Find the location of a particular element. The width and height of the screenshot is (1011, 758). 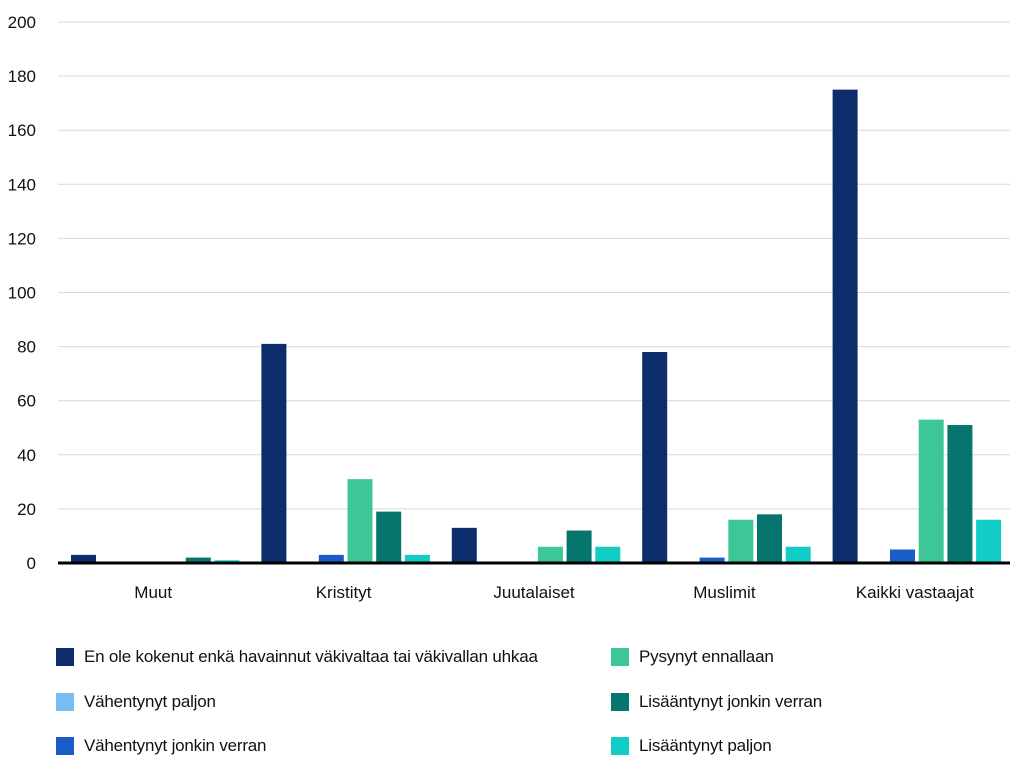

legend-item-unchanged: Pysynyt ennallaan is located at coordinates (692, 657).